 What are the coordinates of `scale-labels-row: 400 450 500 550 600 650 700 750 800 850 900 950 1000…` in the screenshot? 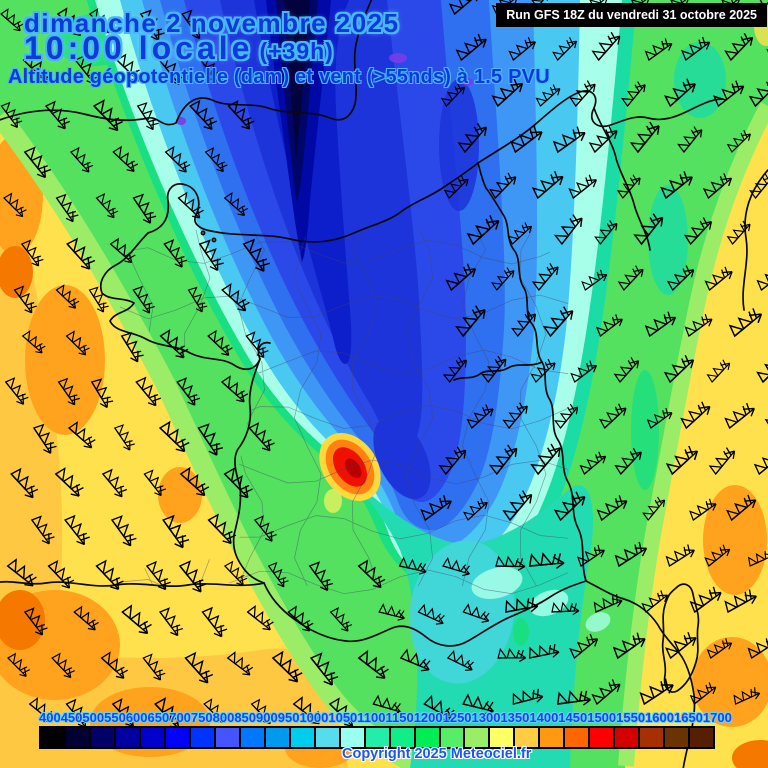 It's located at (385, 718).